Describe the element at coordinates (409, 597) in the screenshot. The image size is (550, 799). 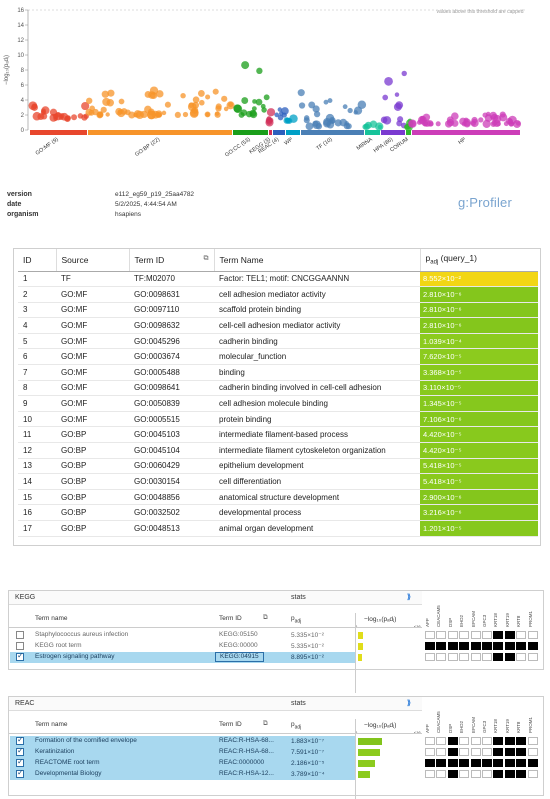
I see `expand-icon: ⟫` at that location.